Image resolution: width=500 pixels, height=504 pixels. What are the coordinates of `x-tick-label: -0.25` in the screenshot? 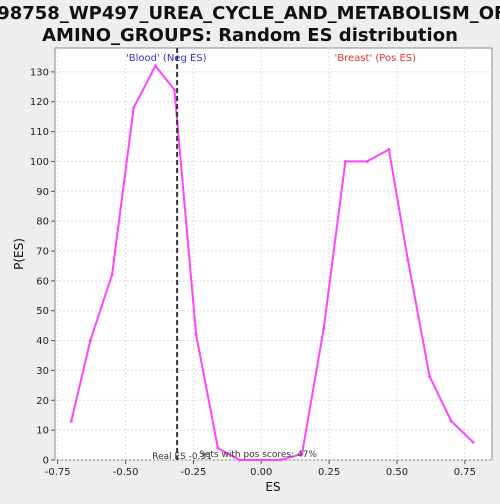 It's located at (193, 472).